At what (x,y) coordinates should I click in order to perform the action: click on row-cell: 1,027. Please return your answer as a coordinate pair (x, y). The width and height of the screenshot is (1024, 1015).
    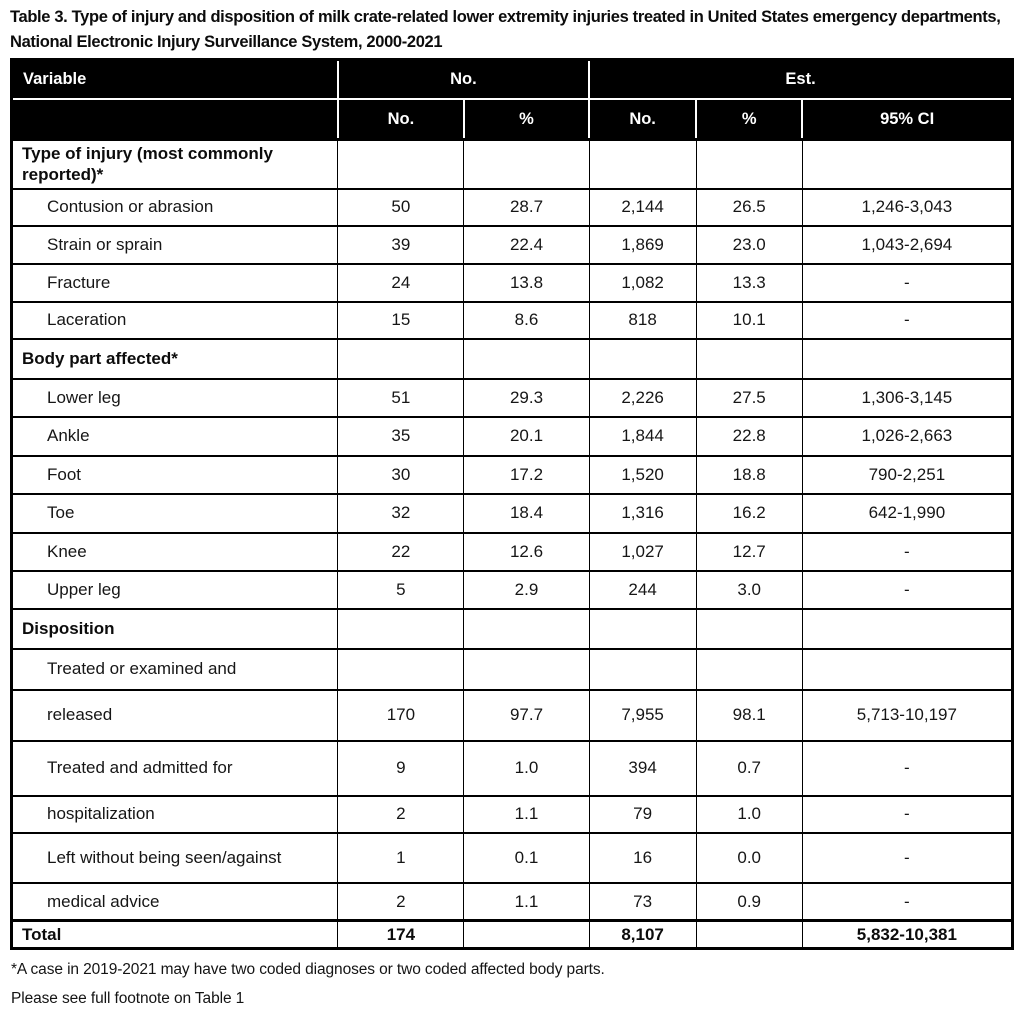
    Looking at the image, I should click on (642, 551).